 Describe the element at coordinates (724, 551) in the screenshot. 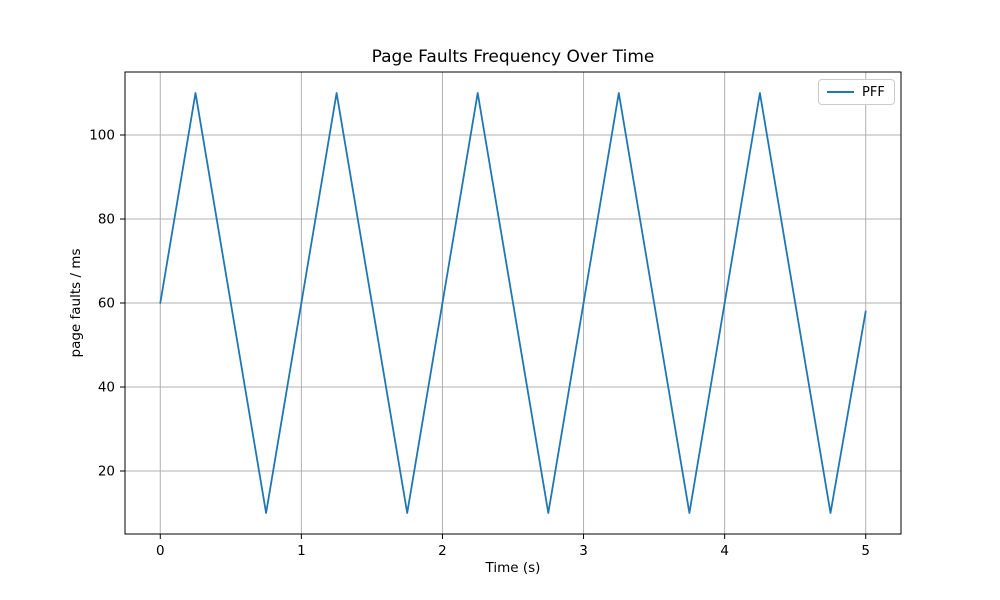

I see `x-tick-label: 4` at that location.